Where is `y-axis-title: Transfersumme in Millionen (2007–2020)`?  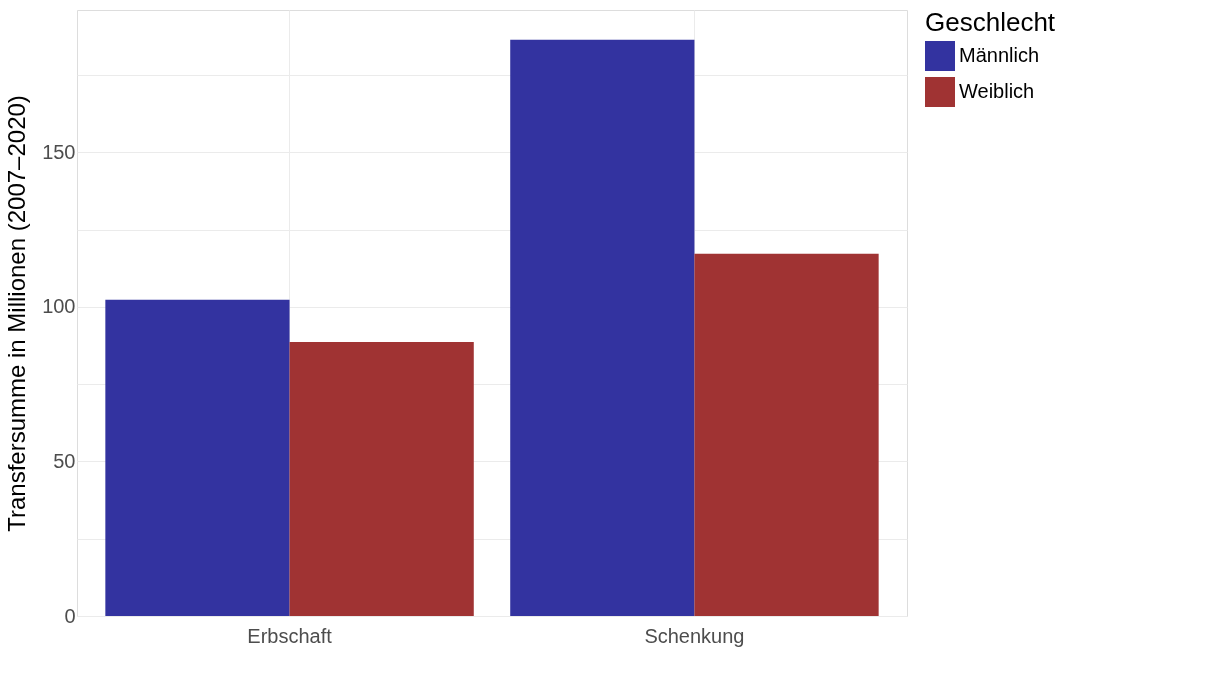
y-axis-title: Transfersumme in Millionen (2007–2020) is located at coordinates (17, 313).